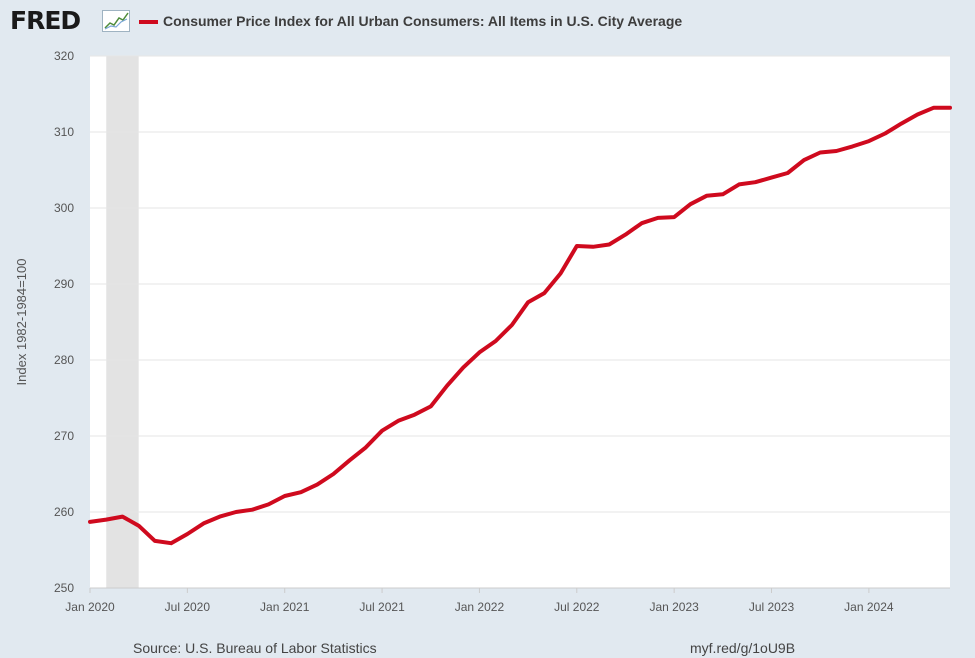 Image resolution: width=975 pixels, height=658 pixels. Describe the element at coordinates (480, 607) in the screenshot. I see `x-tick-label: Jan 2022` at that location.